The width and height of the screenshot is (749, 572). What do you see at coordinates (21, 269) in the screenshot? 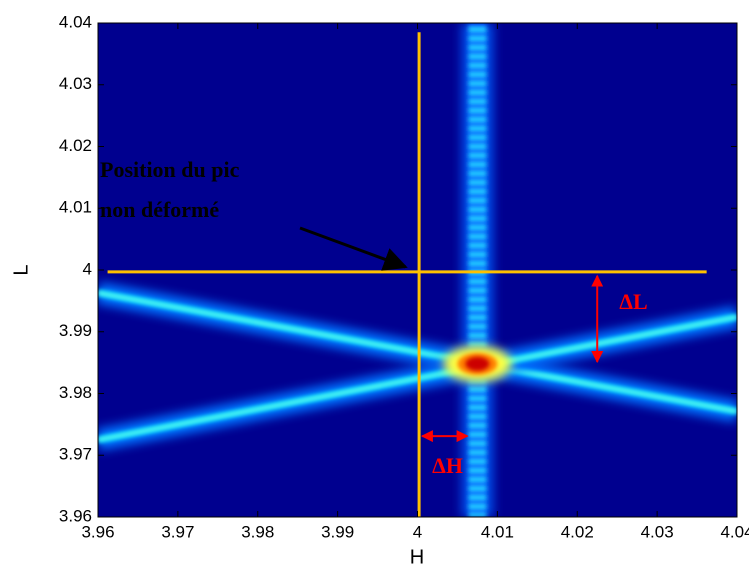
I see `y-axis-label: L` at bounding box center [21, 269].